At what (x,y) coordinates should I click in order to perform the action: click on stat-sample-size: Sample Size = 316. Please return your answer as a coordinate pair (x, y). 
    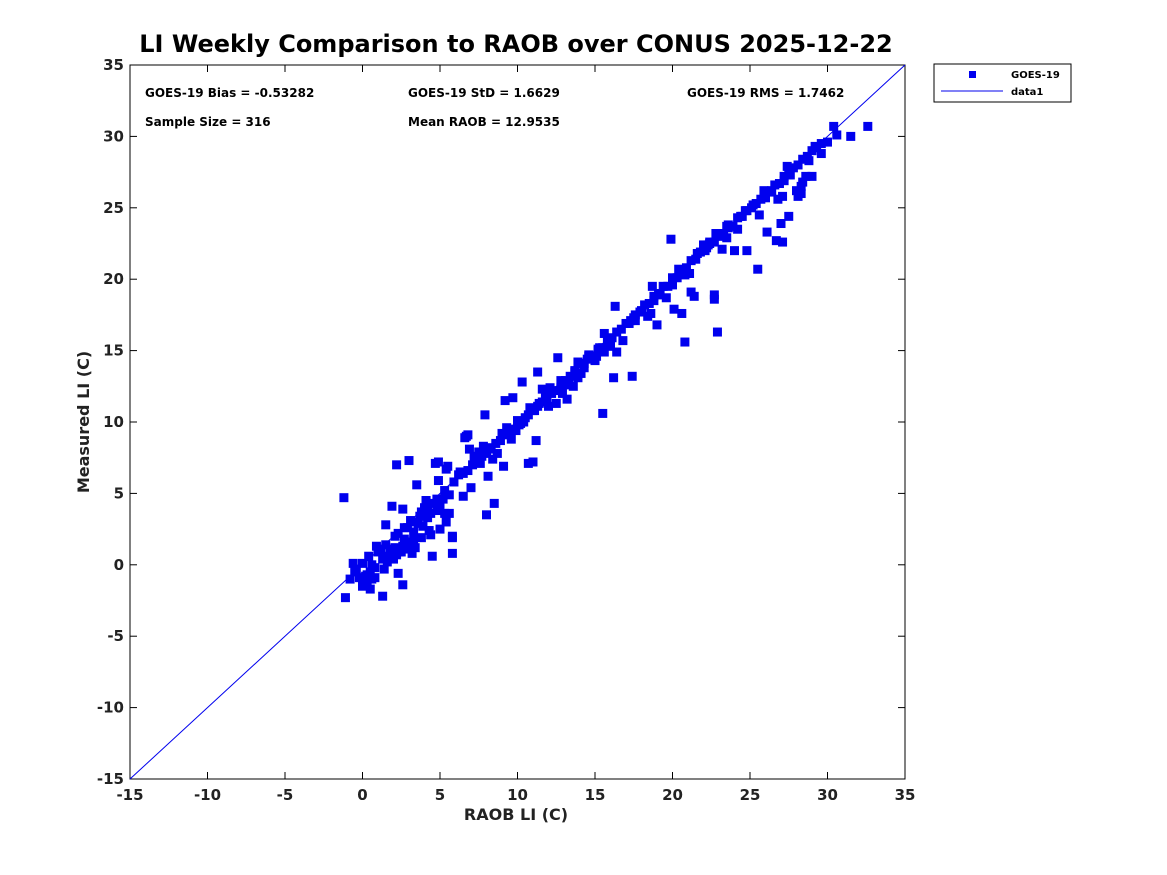
    Looking at the image, I should click on (208, 122).